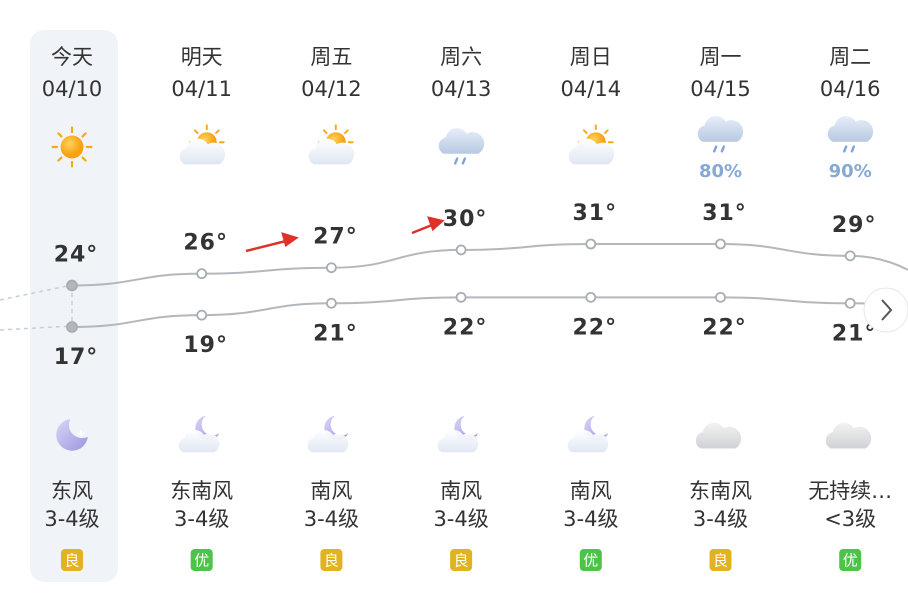  What do you see at coordinates (72, 89) in the screenshot?
I see `date: 04/10` at bounding box center [72, 89].